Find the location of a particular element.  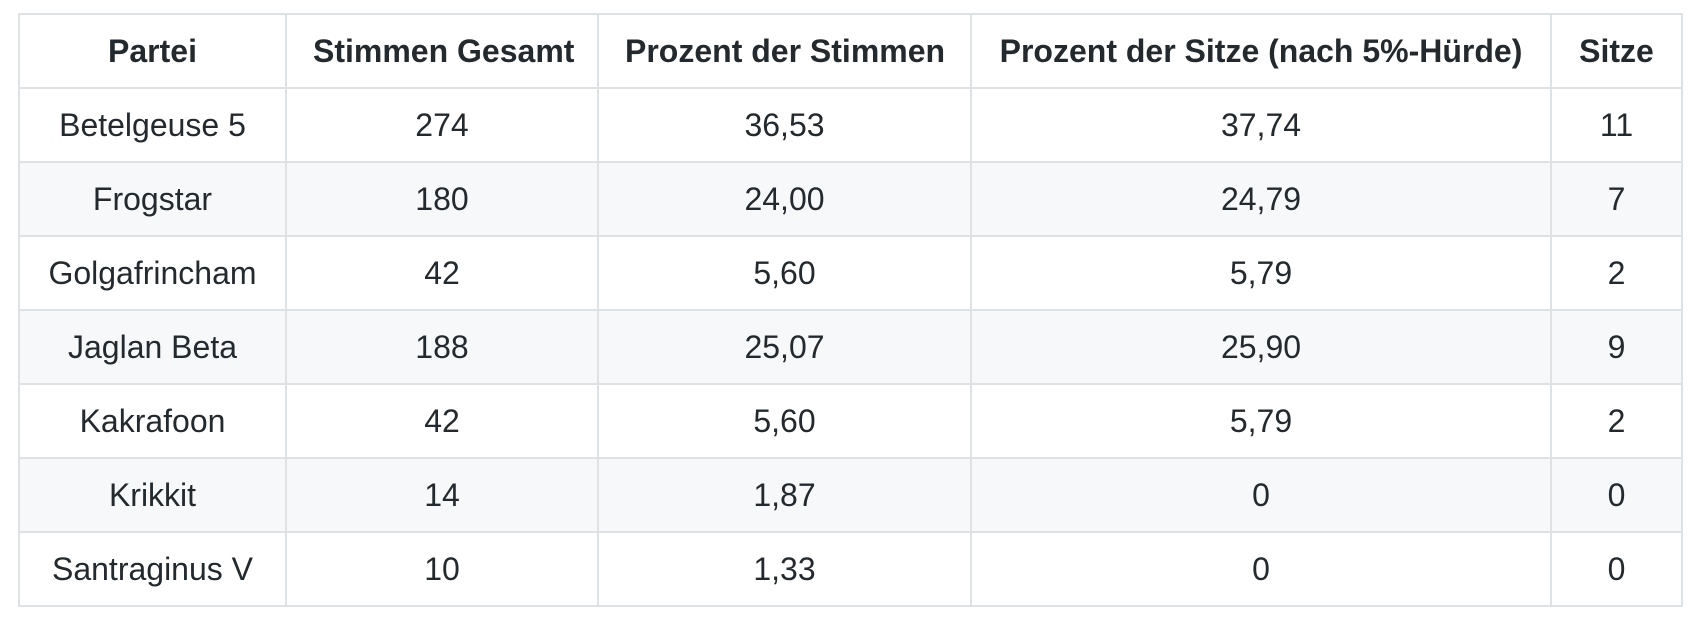

value-cell: 274 is located at coordinates (442, 125).